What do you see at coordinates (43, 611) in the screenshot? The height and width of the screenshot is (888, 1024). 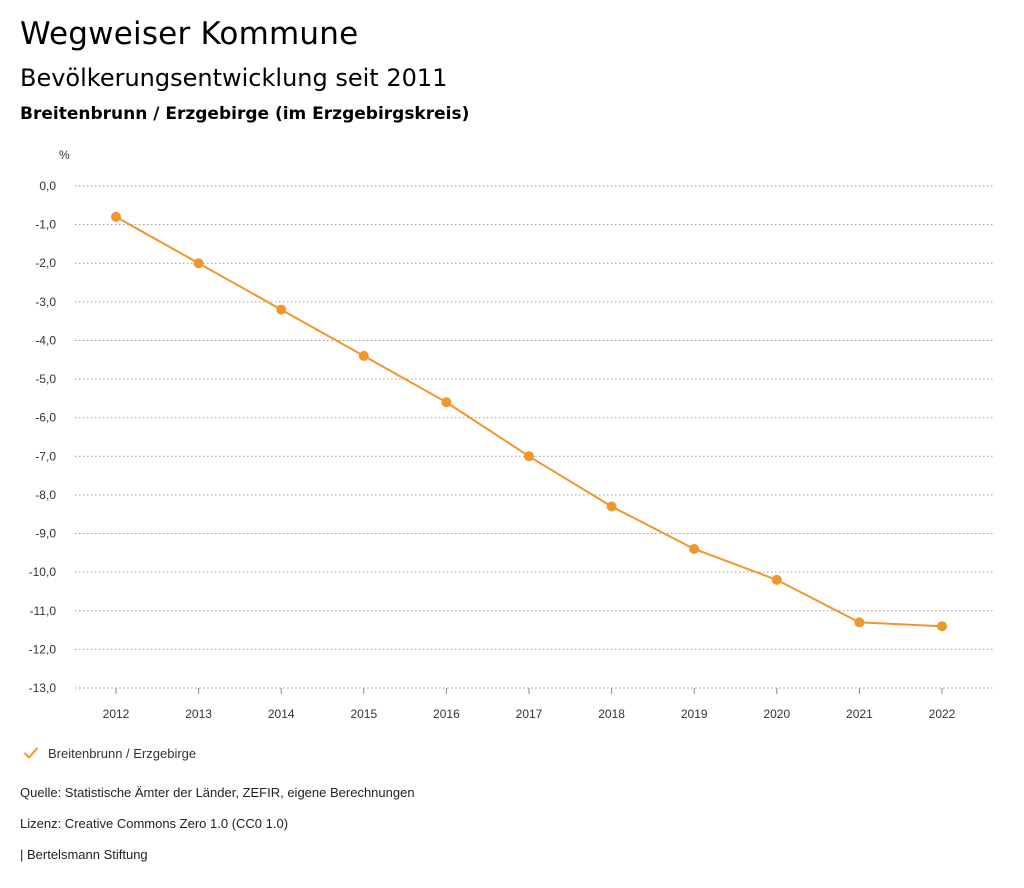 I see `y-tick-label: -11,0` at bounding box center [43, 611].